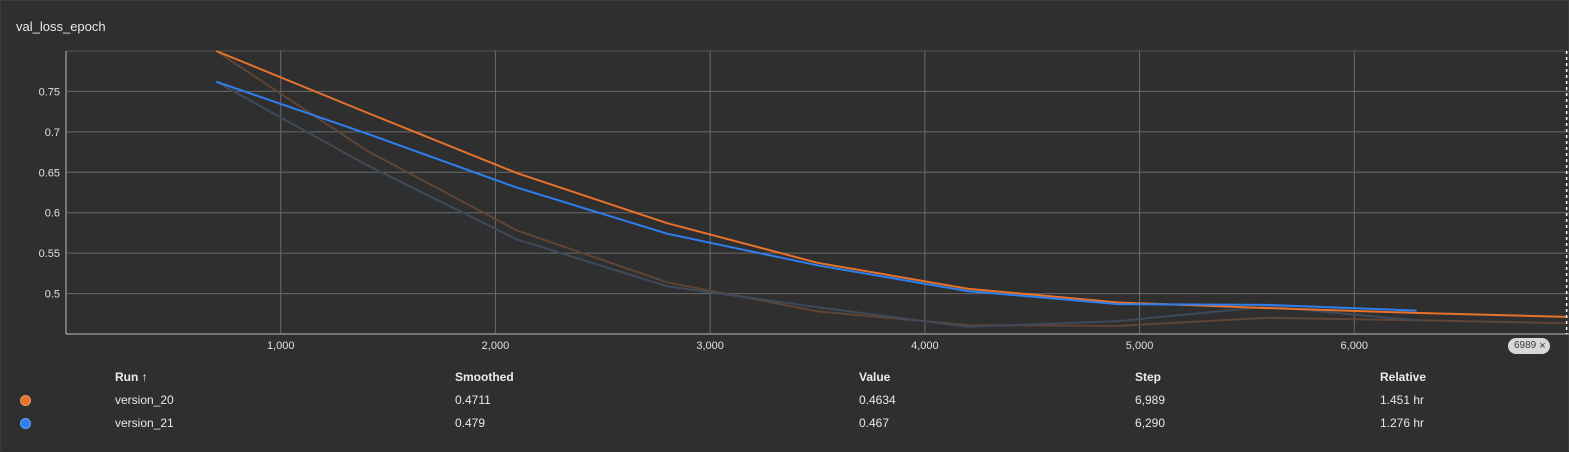 The image size is (1569, 452). I want to click on header-smoothed: Smoothed, so click(484, 377).